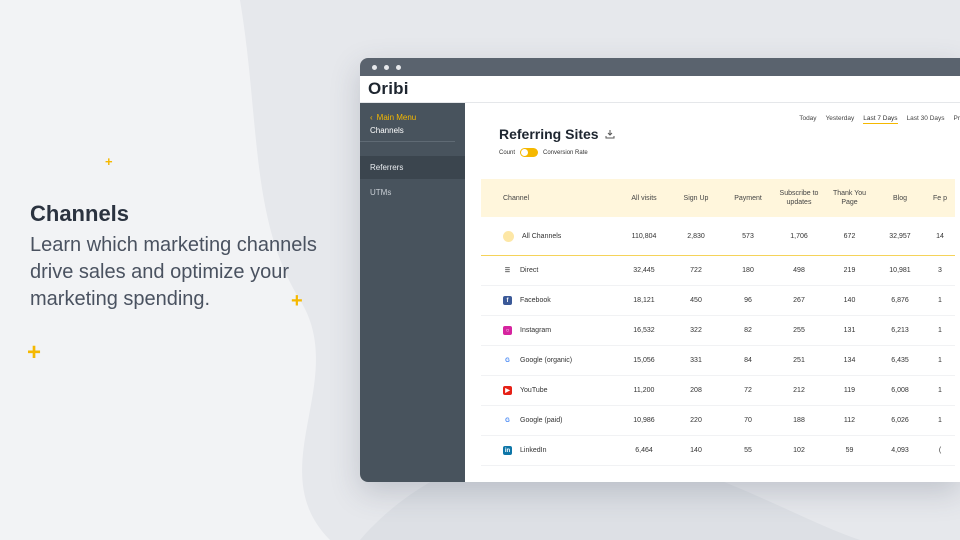 The height and width of the screenshot is (540, 960). What do you see at coordinates (940, 270) in the screenshot?
I see `table-cell: 3` at bounding box center [940, 270].